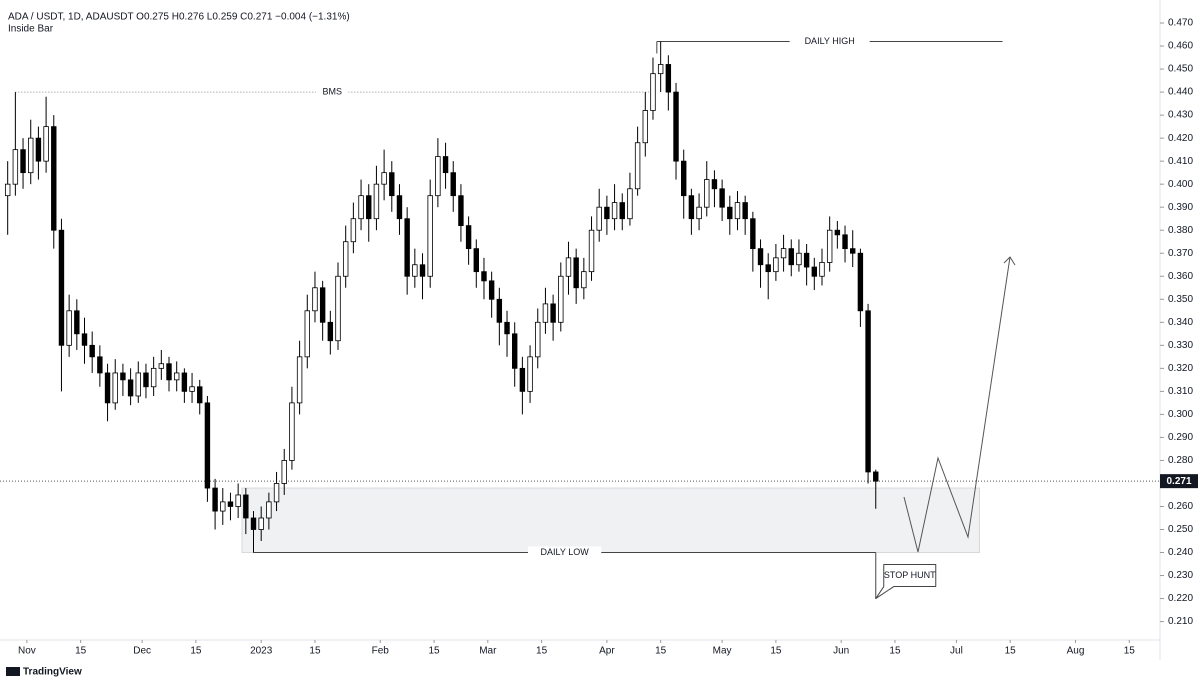 This screenshot has height=683, width=1200. I want to click on y-tick-label: 0.220, so click(1180, 598).